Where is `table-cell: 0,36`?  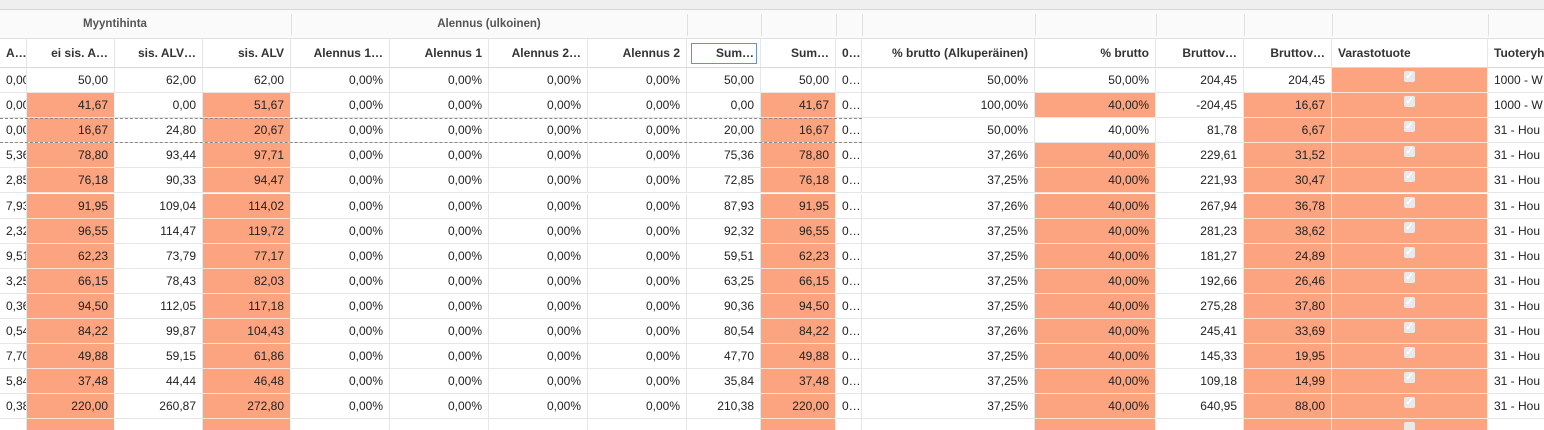 table-cell: 0,36 is located at coordinates (13, 306).